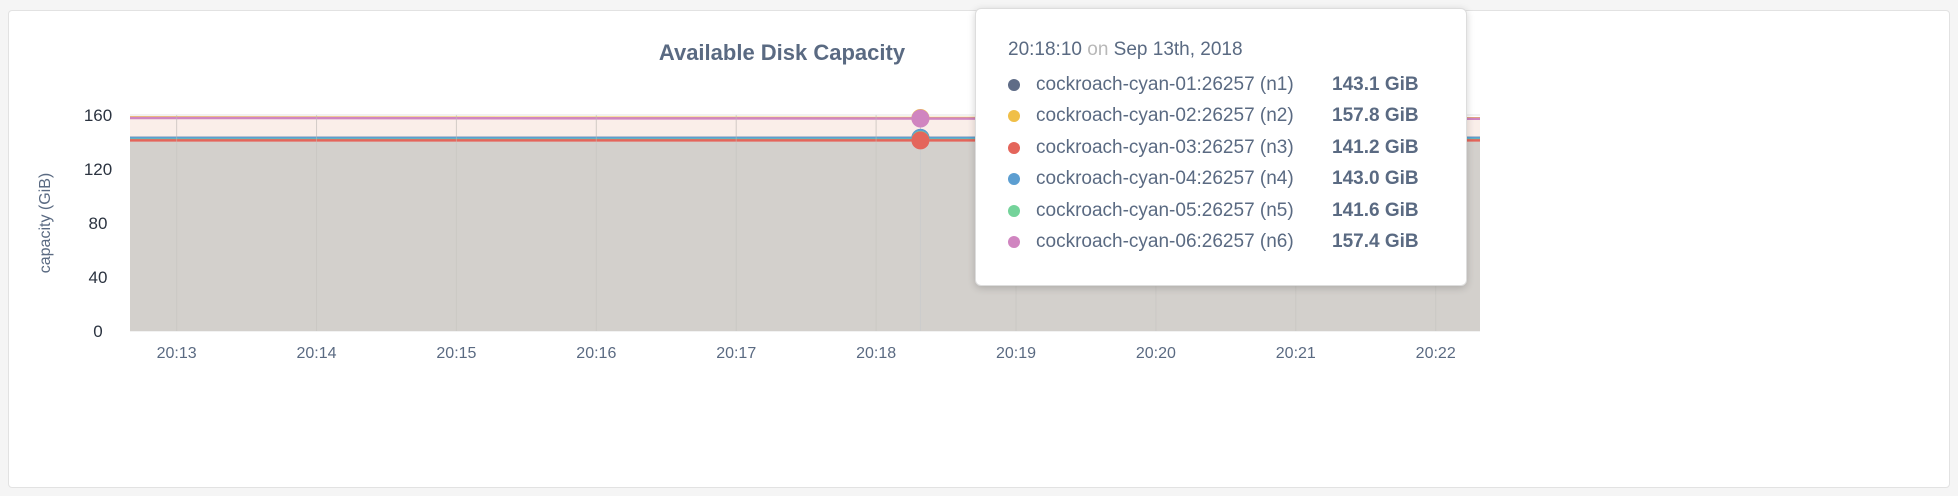 The height and width of the screenshot is (496, 1958). What do you see at coordinates (1375, 116) in the screenshot?
I see `tooltip-series-value: 157.8 GiB` at bounding box center [1375, 116].